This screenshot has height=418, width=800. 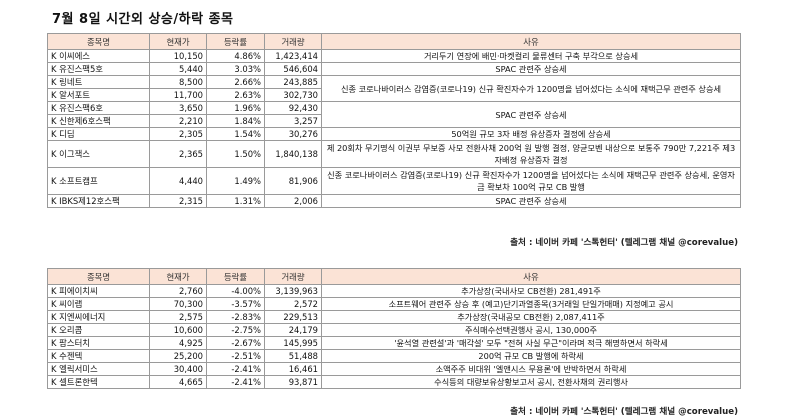 I want to click on stock-price: 4,925, so click(x=178, y=343).